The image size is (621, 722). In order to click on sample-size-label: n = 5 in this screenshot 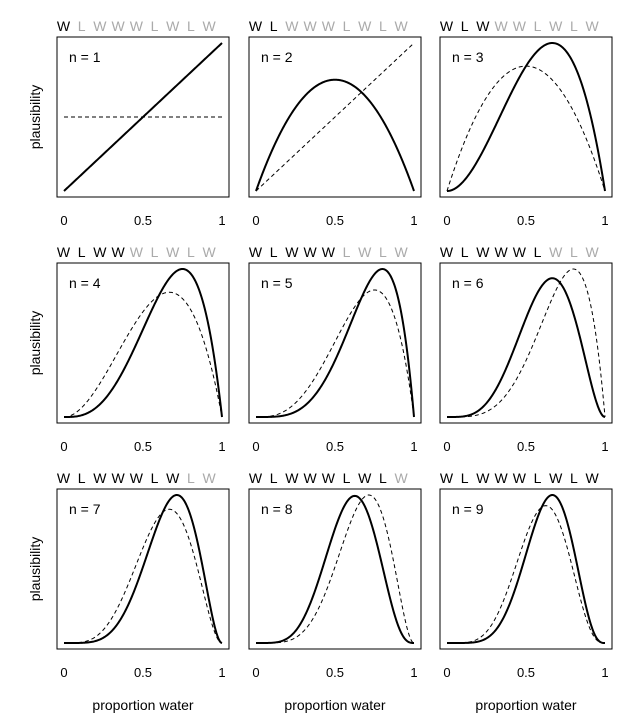, I will do `click(277, 283)`.